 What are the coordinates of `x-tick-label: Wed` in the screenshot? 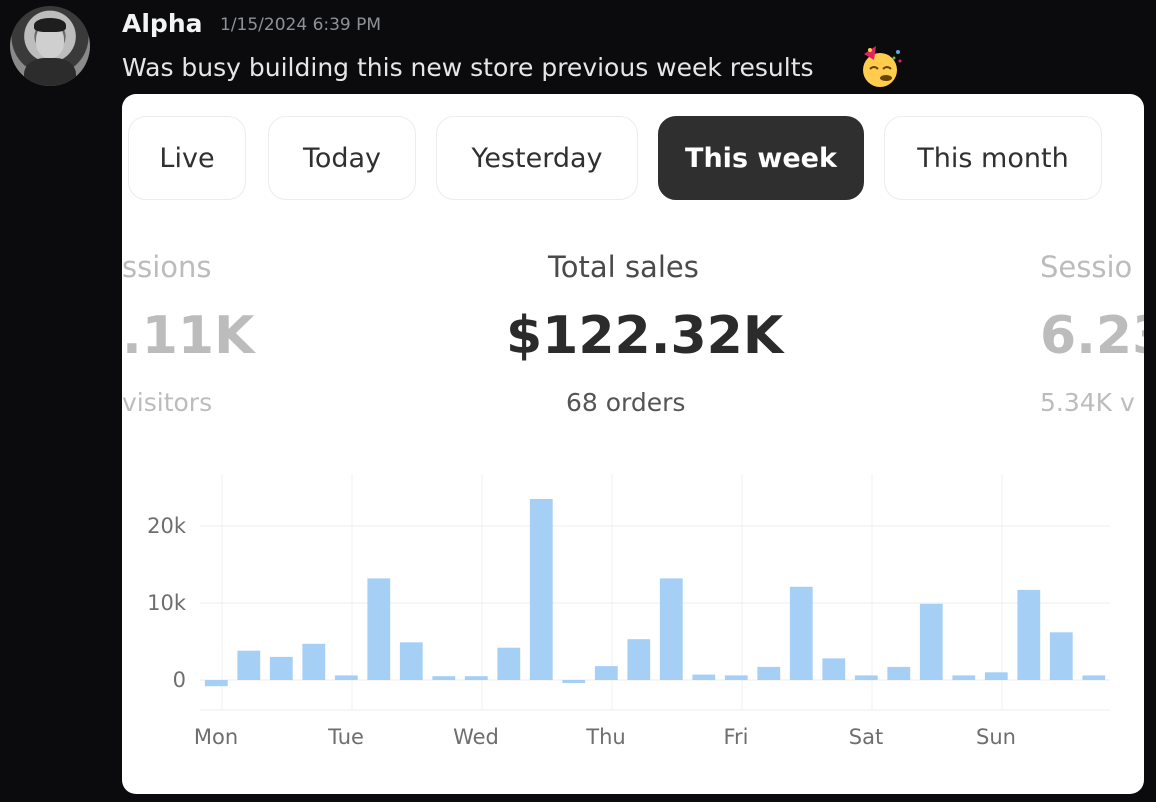 It's located at (476, 737).